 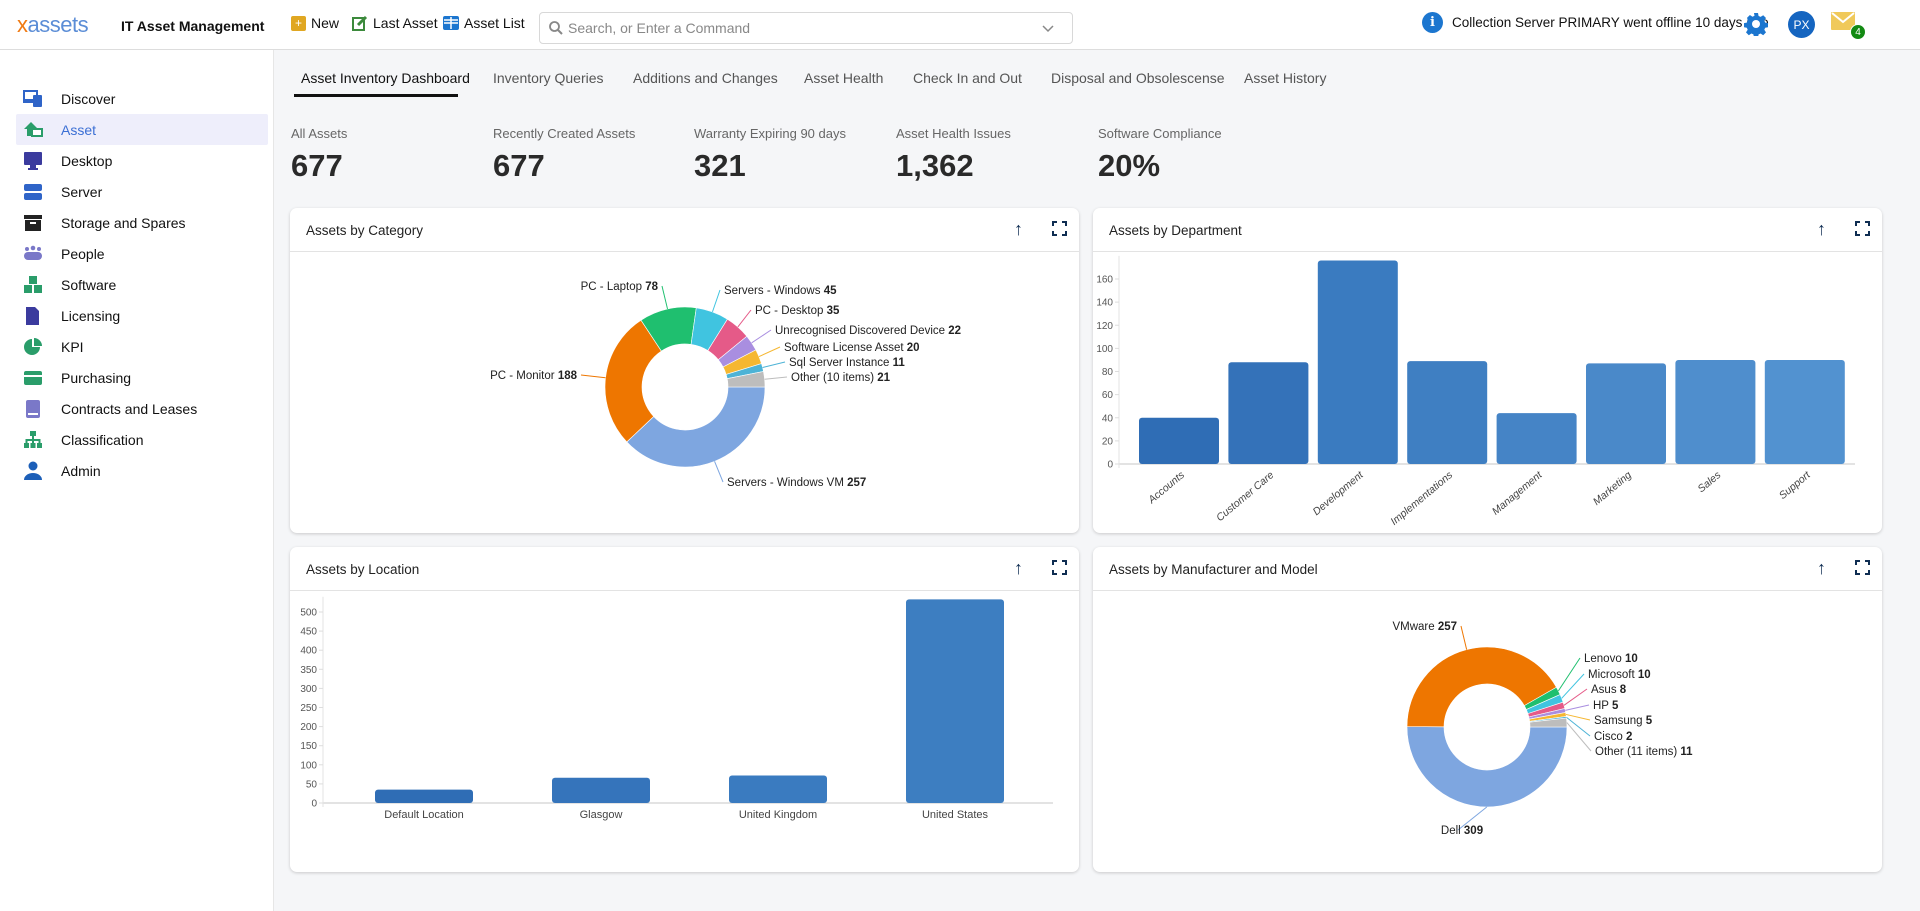 I want to click on new-button: + New, so click(x=315, y=23).